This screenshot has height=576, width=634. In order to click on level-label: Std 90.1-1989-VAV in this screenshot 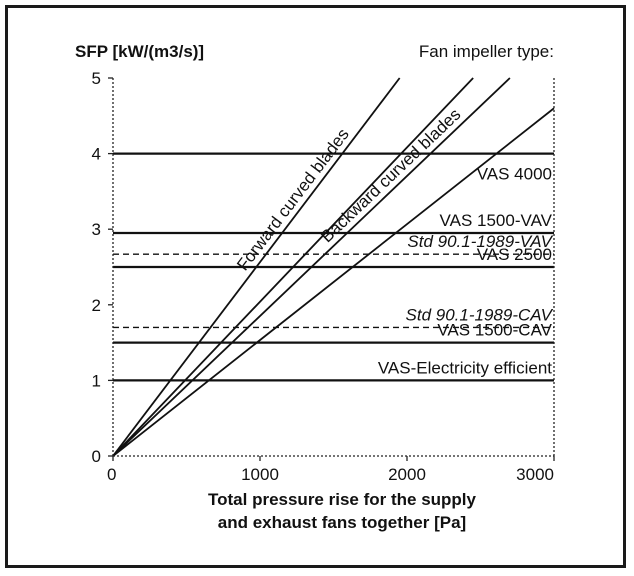, I will do `click(480, 241)`.